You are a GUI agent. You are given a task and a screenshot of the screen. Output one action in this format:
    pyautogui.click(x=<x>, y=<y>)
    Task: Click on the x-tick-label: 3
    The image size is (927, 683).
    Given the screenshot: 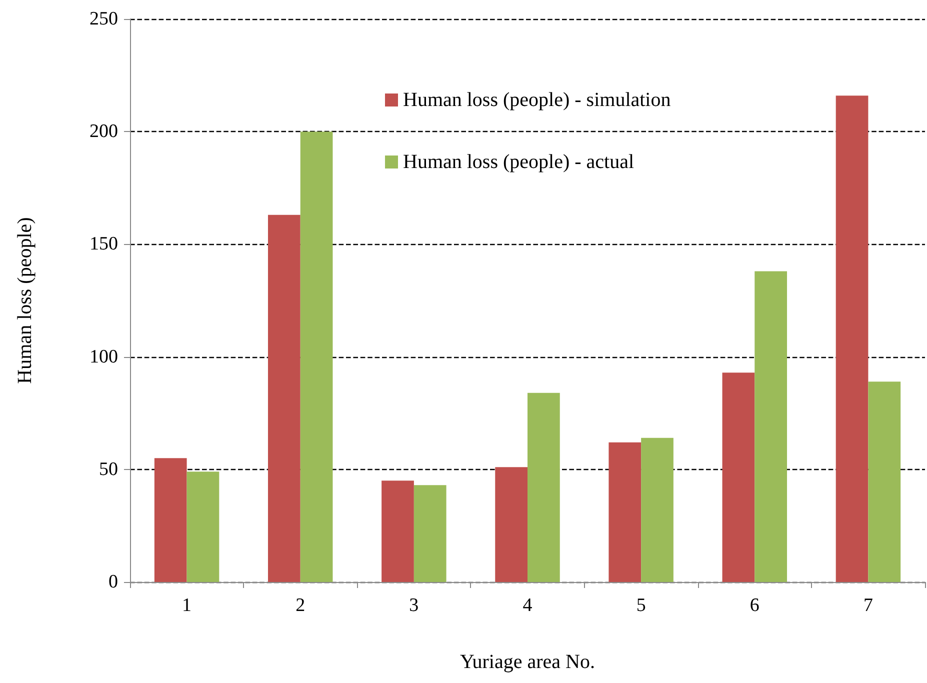 What is the action you would take?
    pyautogui.click(x=414, y=605)
    